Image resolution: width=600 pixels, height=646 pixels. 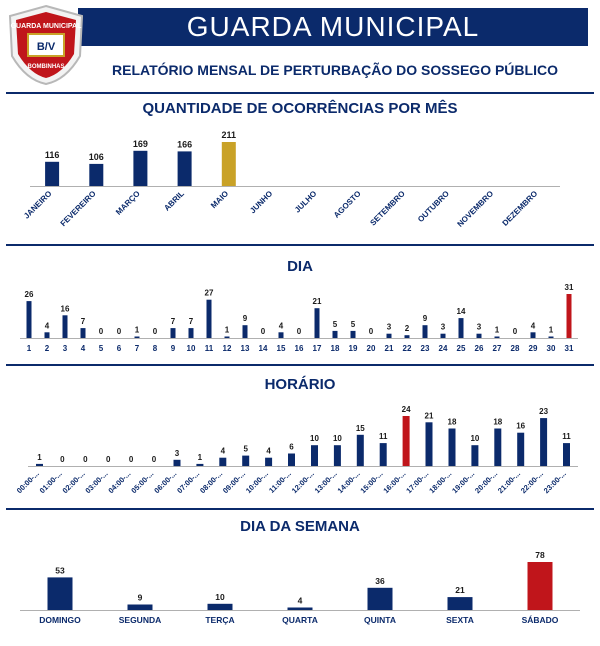 What do you see at coordinates (219, 199) in the screenshot?
I see `tick-label: MAIO` at bounding box center [219, 199].